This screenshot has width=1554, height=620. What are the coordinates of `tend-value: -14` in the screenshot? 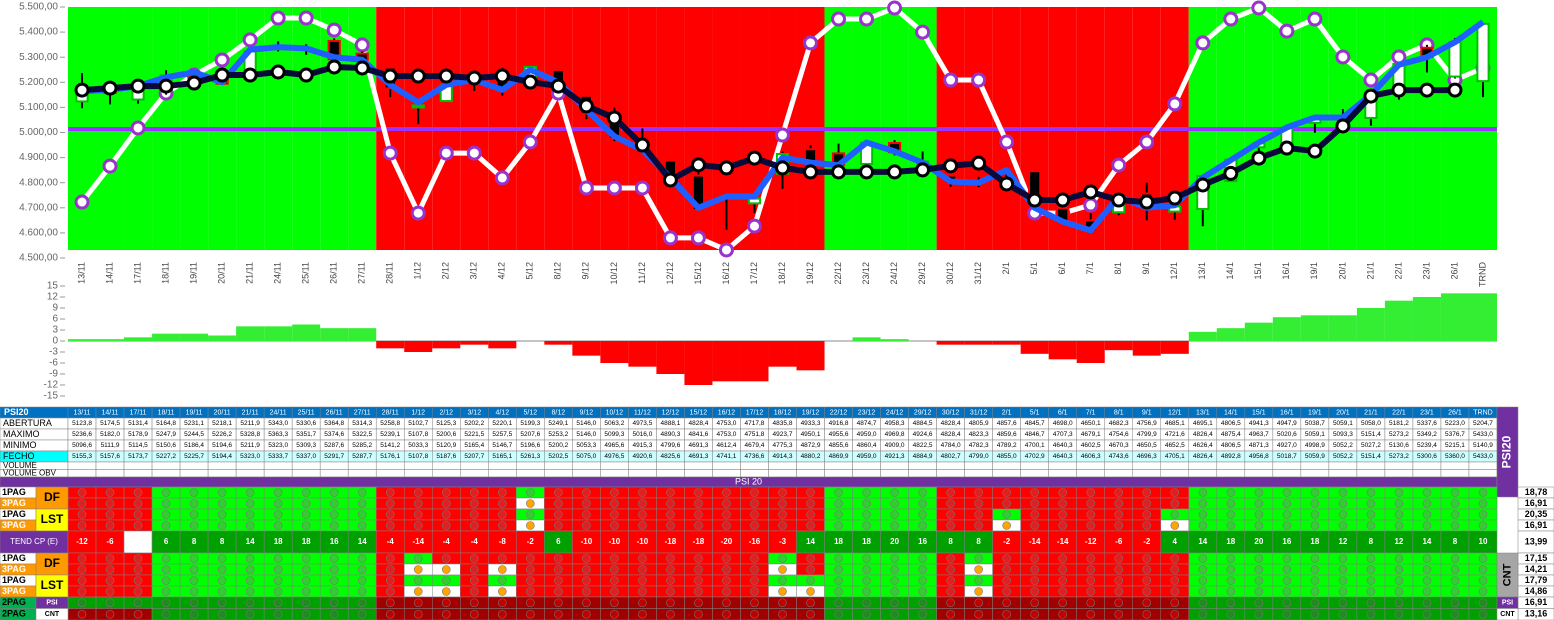 It's located at (1063, 541).